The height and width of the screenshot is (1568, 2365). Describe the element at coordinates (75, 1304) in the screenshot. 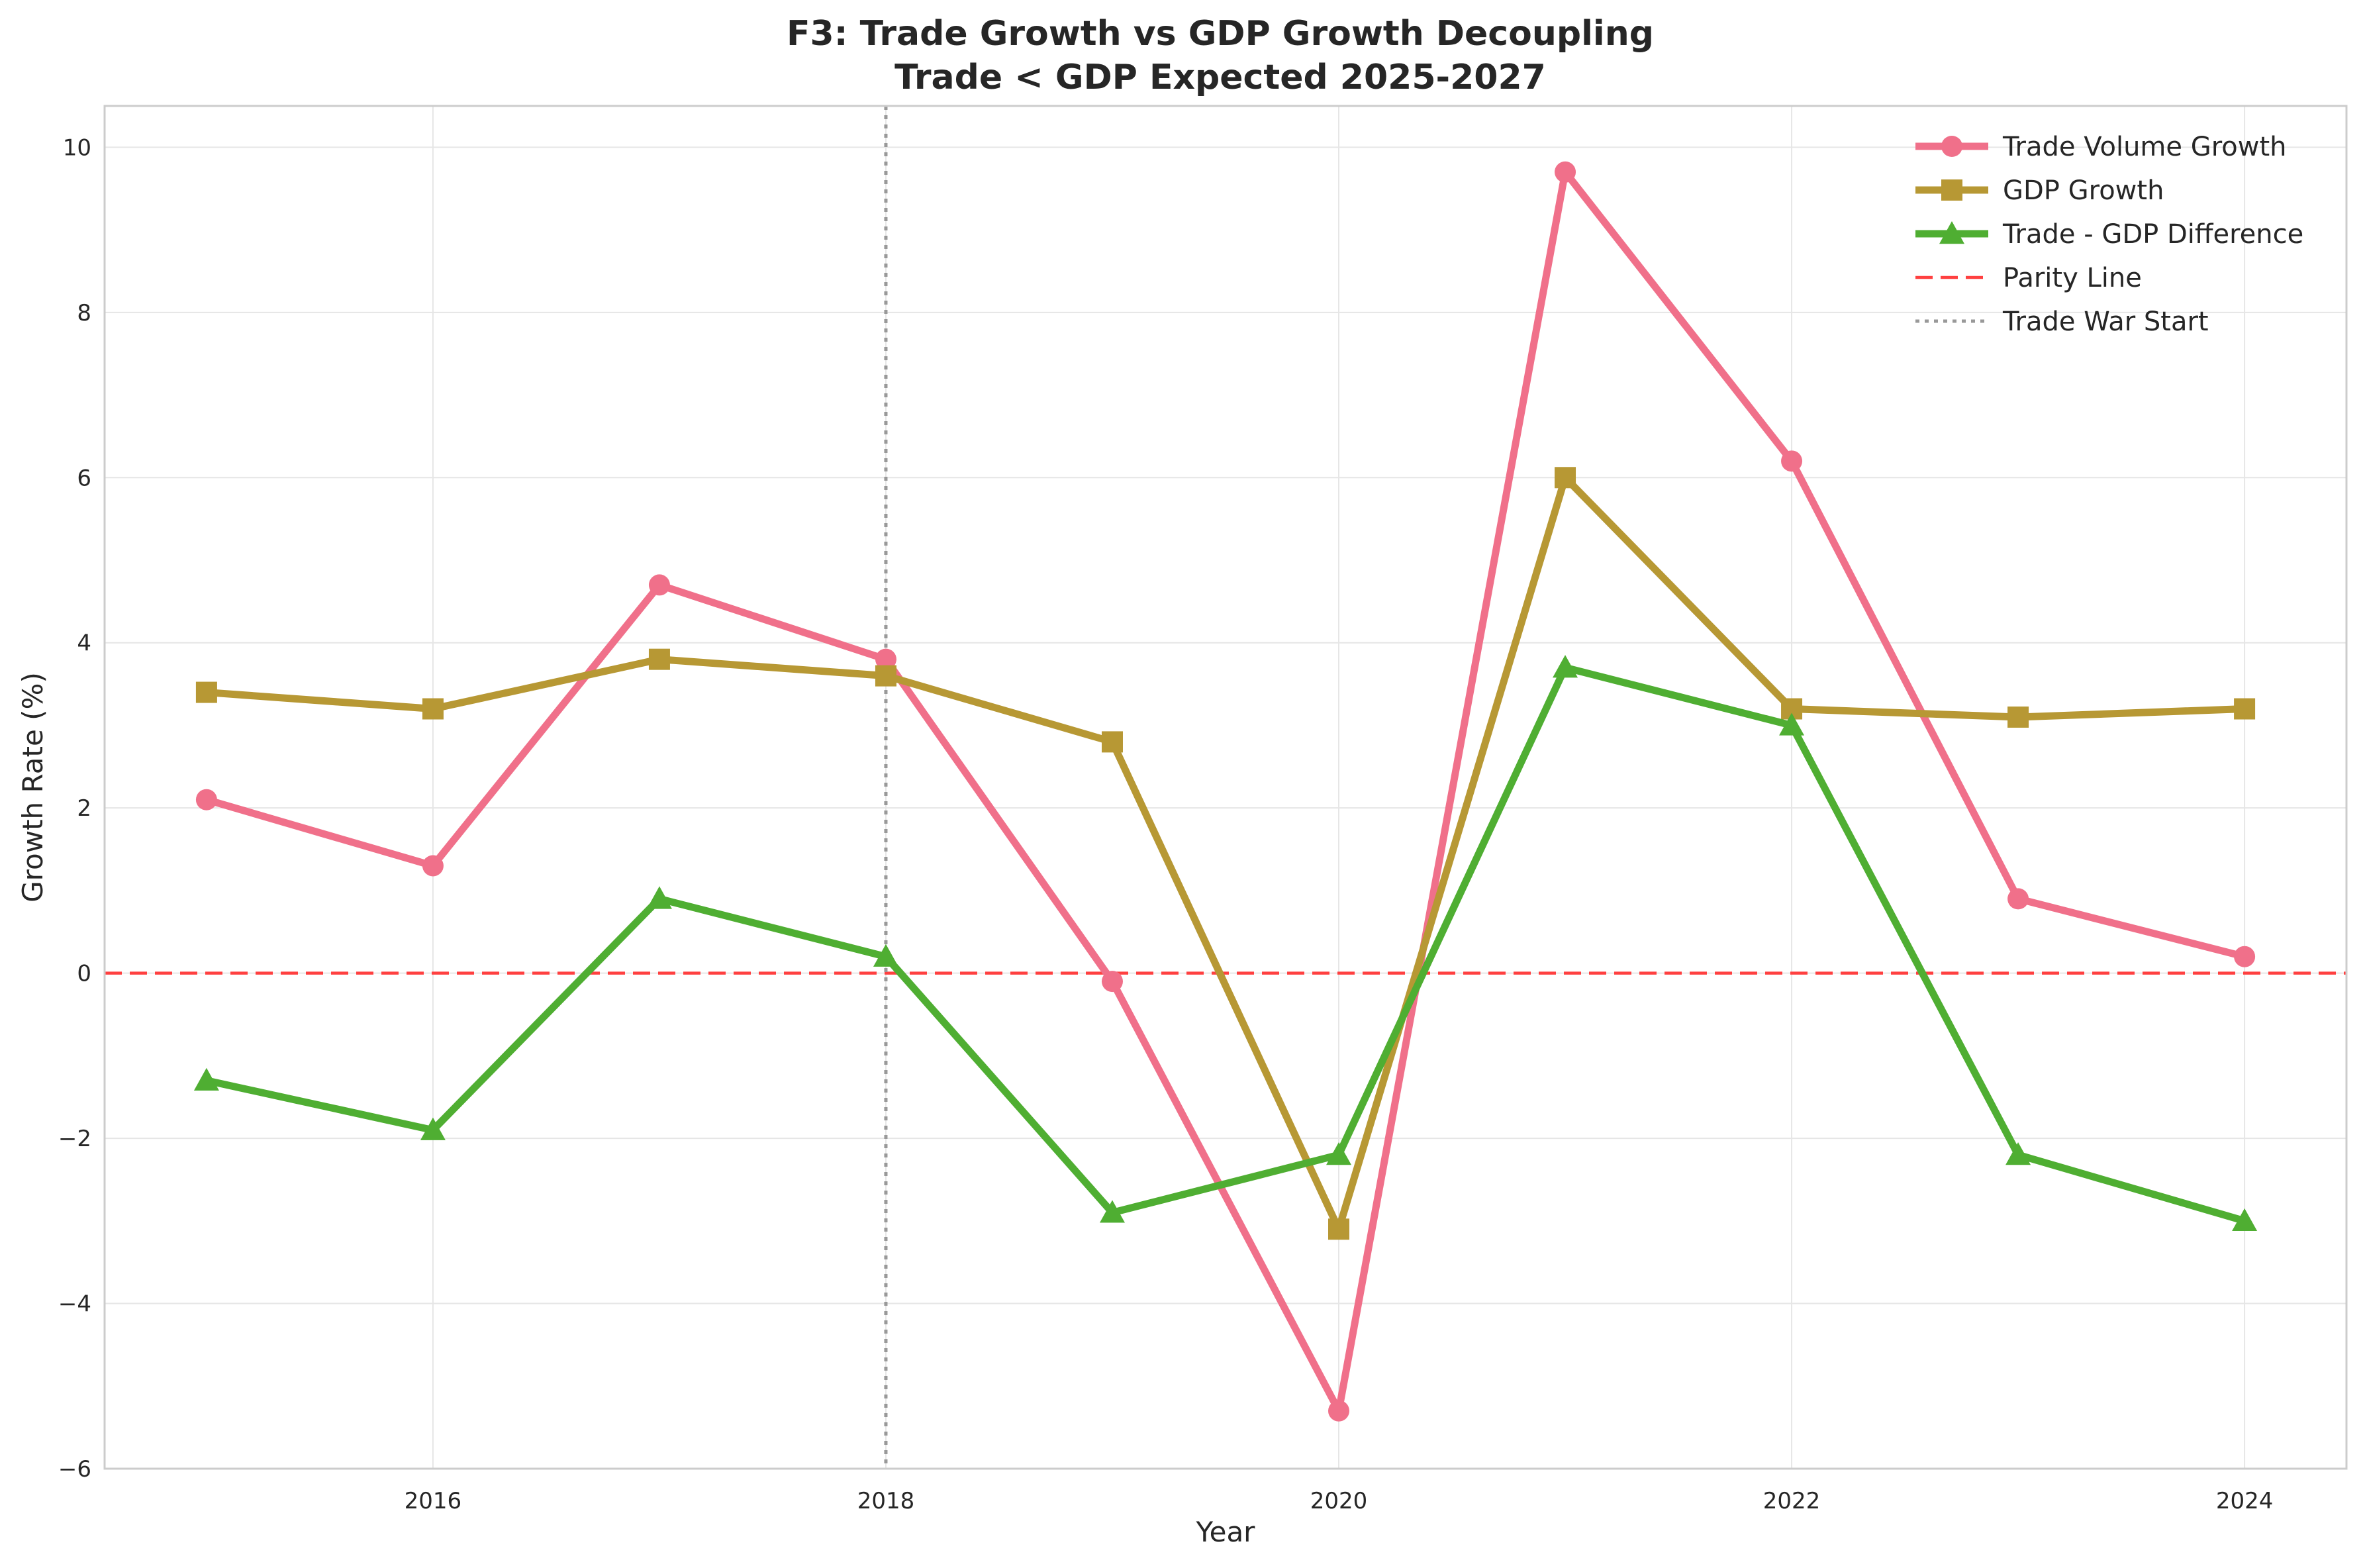

I see `y-tick-label: −4` at that location.